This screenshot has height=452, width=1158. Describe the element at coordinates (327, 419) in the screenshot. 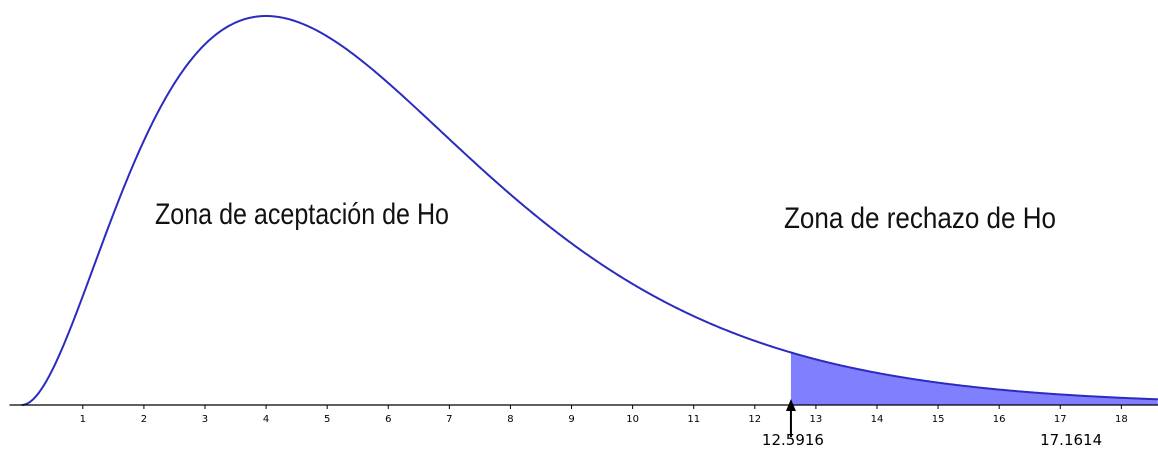

I see `x-tick-label: 5` at that location.